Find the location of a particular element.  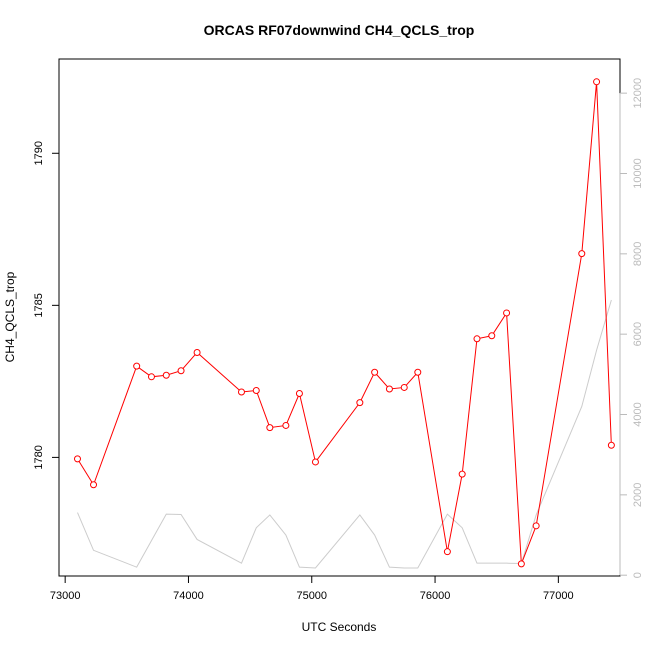

x-tick-label: 76000 is located at coordinates (435, 596).